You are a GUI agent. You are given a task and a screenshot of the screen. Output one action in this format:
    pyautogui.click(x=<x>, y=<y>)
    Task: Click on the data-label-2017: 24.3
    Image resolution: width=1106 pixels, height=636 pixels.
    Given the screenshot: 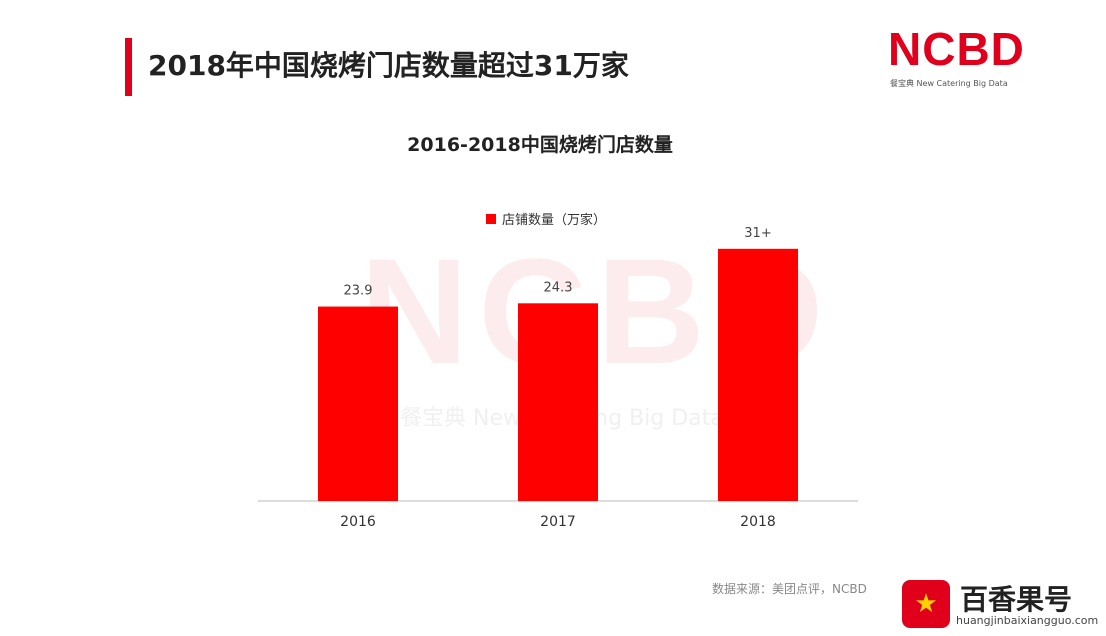 What is the action you would take?
    pyautogui.click(x=558, y=287)
    